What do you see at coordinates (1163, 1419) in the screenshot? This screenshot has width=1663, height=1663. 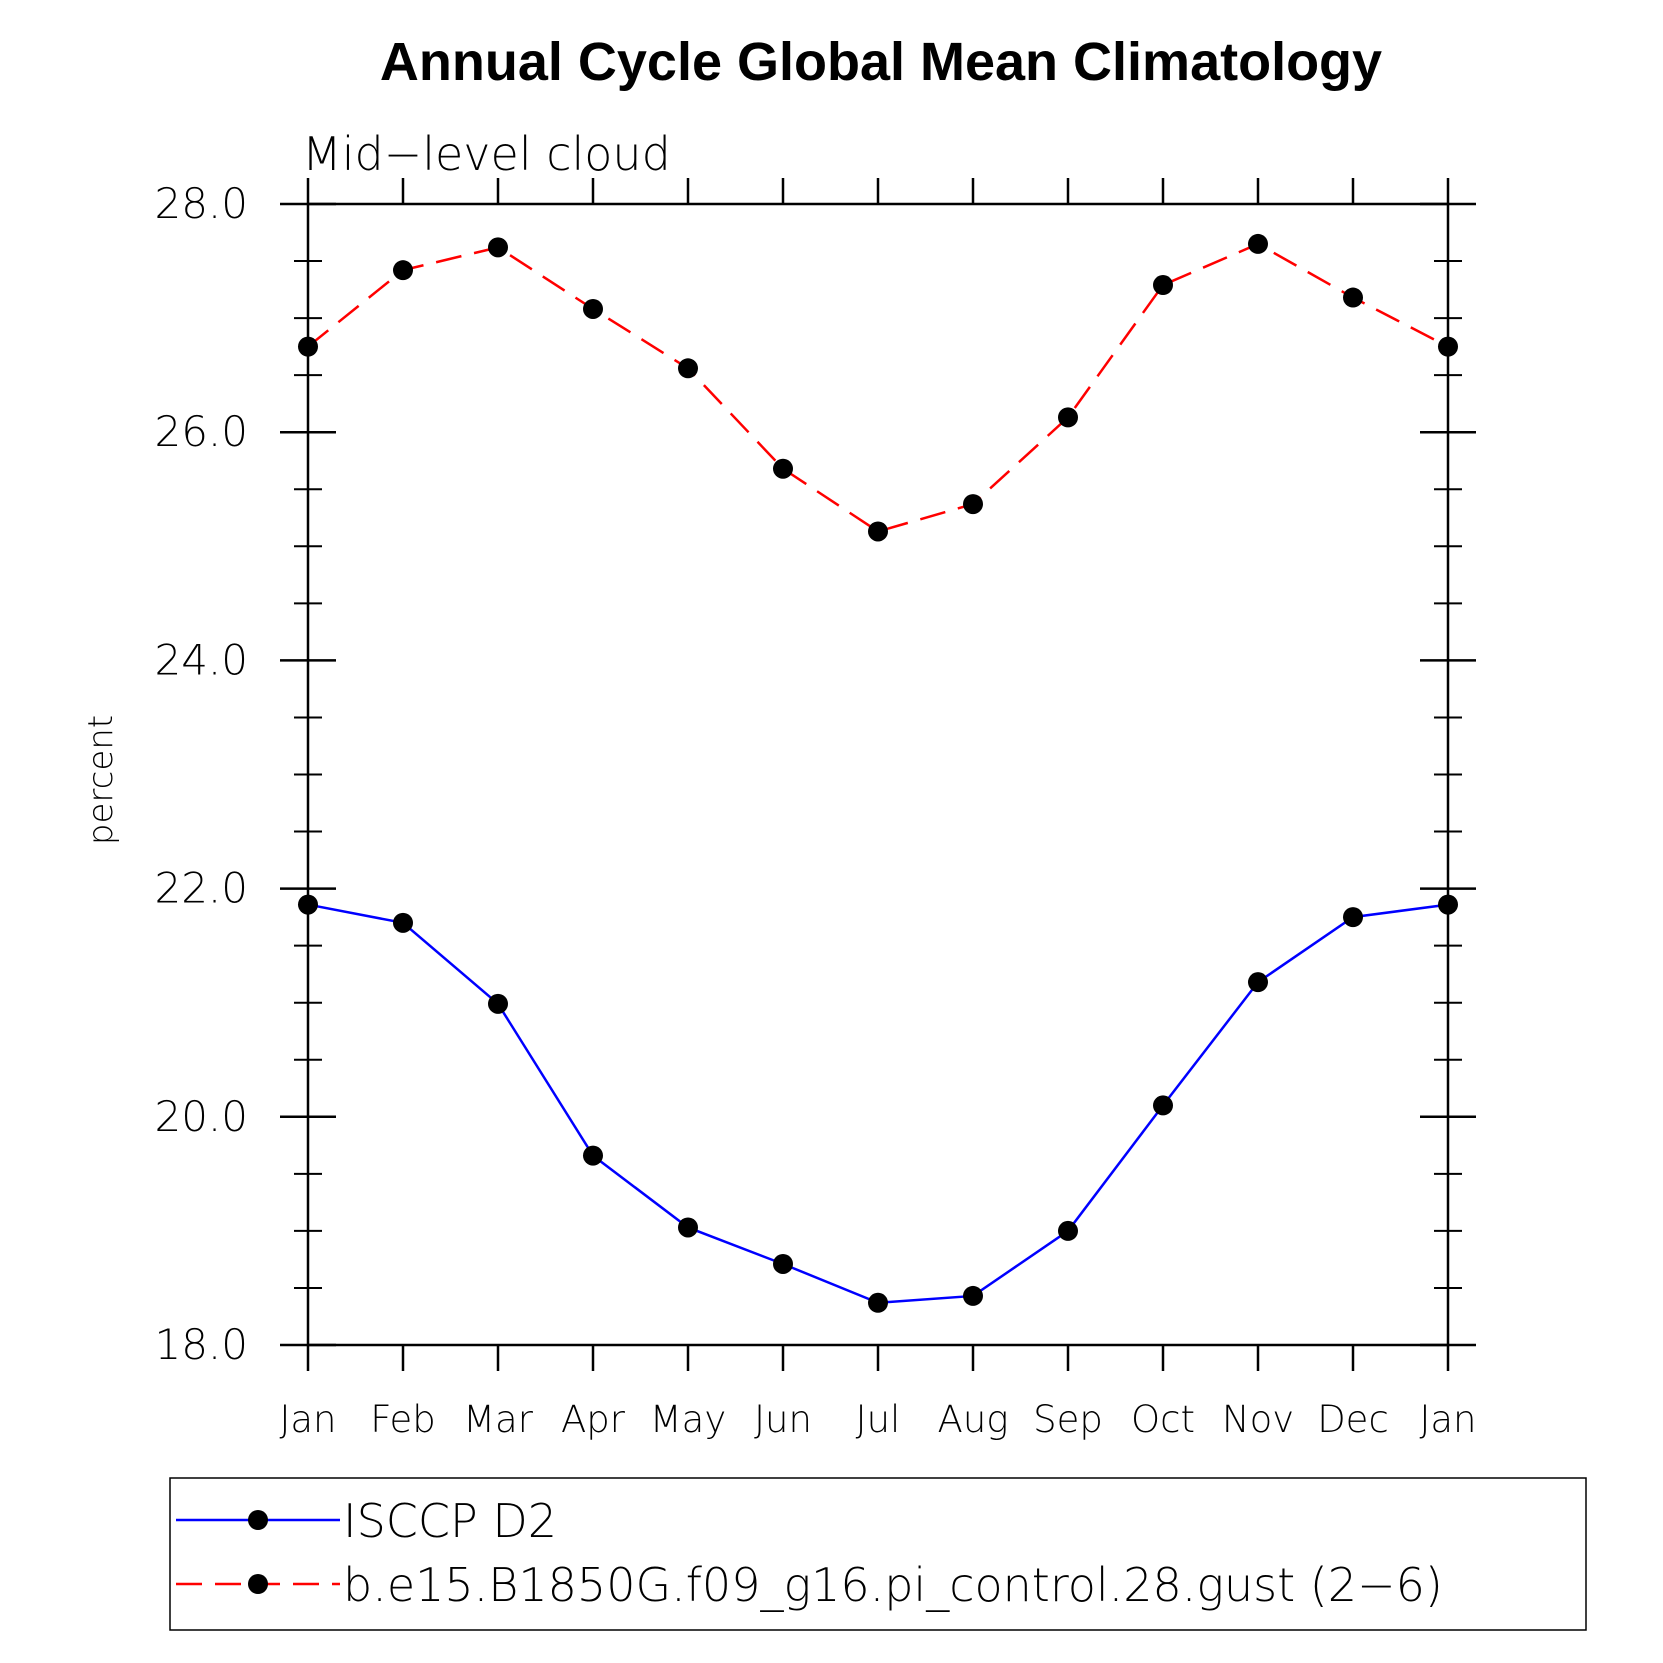 I see `x-tick-label: Oct` at bounding box center [1163, 1419].